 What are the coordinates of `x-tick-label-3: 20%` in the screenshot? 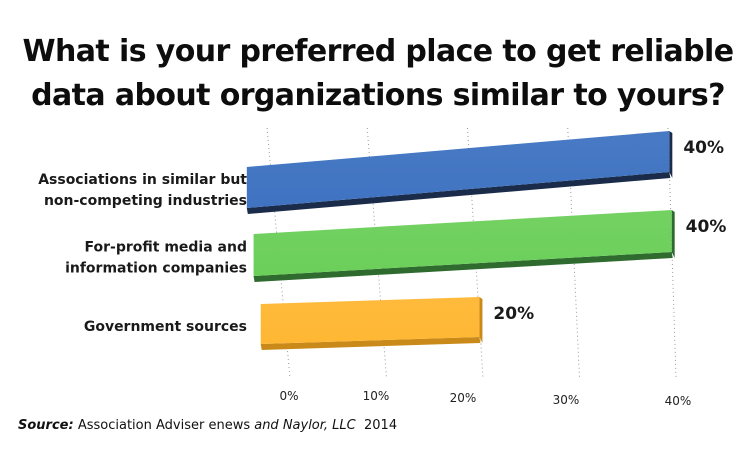 It's located at (463, 398).